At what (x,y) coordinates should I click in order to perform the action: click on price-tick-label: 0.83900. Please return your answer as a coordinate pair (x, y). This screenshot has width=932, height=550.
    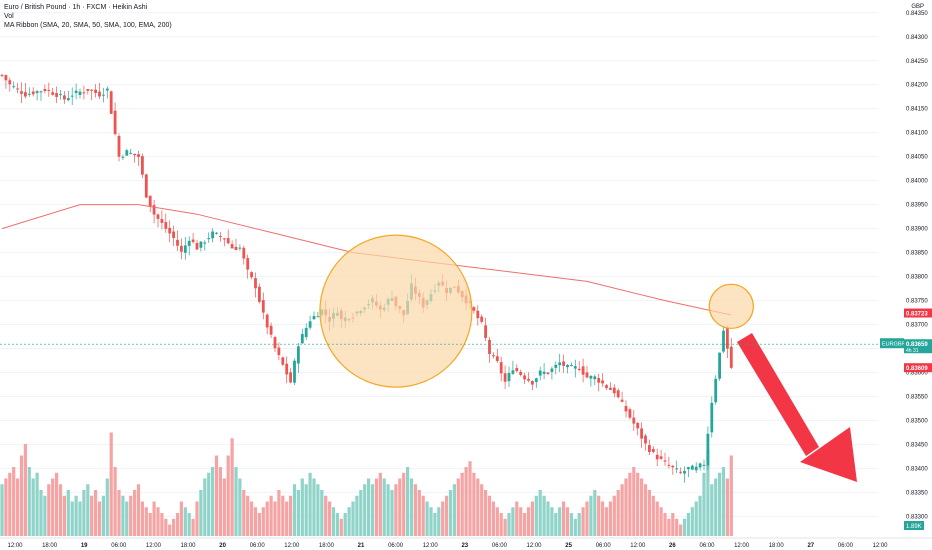
    Looking at the image, I should click on (917, 230).